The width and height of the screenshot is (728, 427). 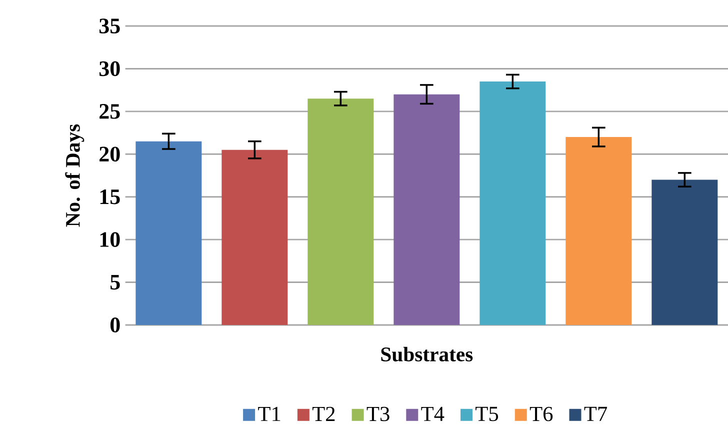 I want to click on y-tick-label: 15, so click(x=110, y=196).